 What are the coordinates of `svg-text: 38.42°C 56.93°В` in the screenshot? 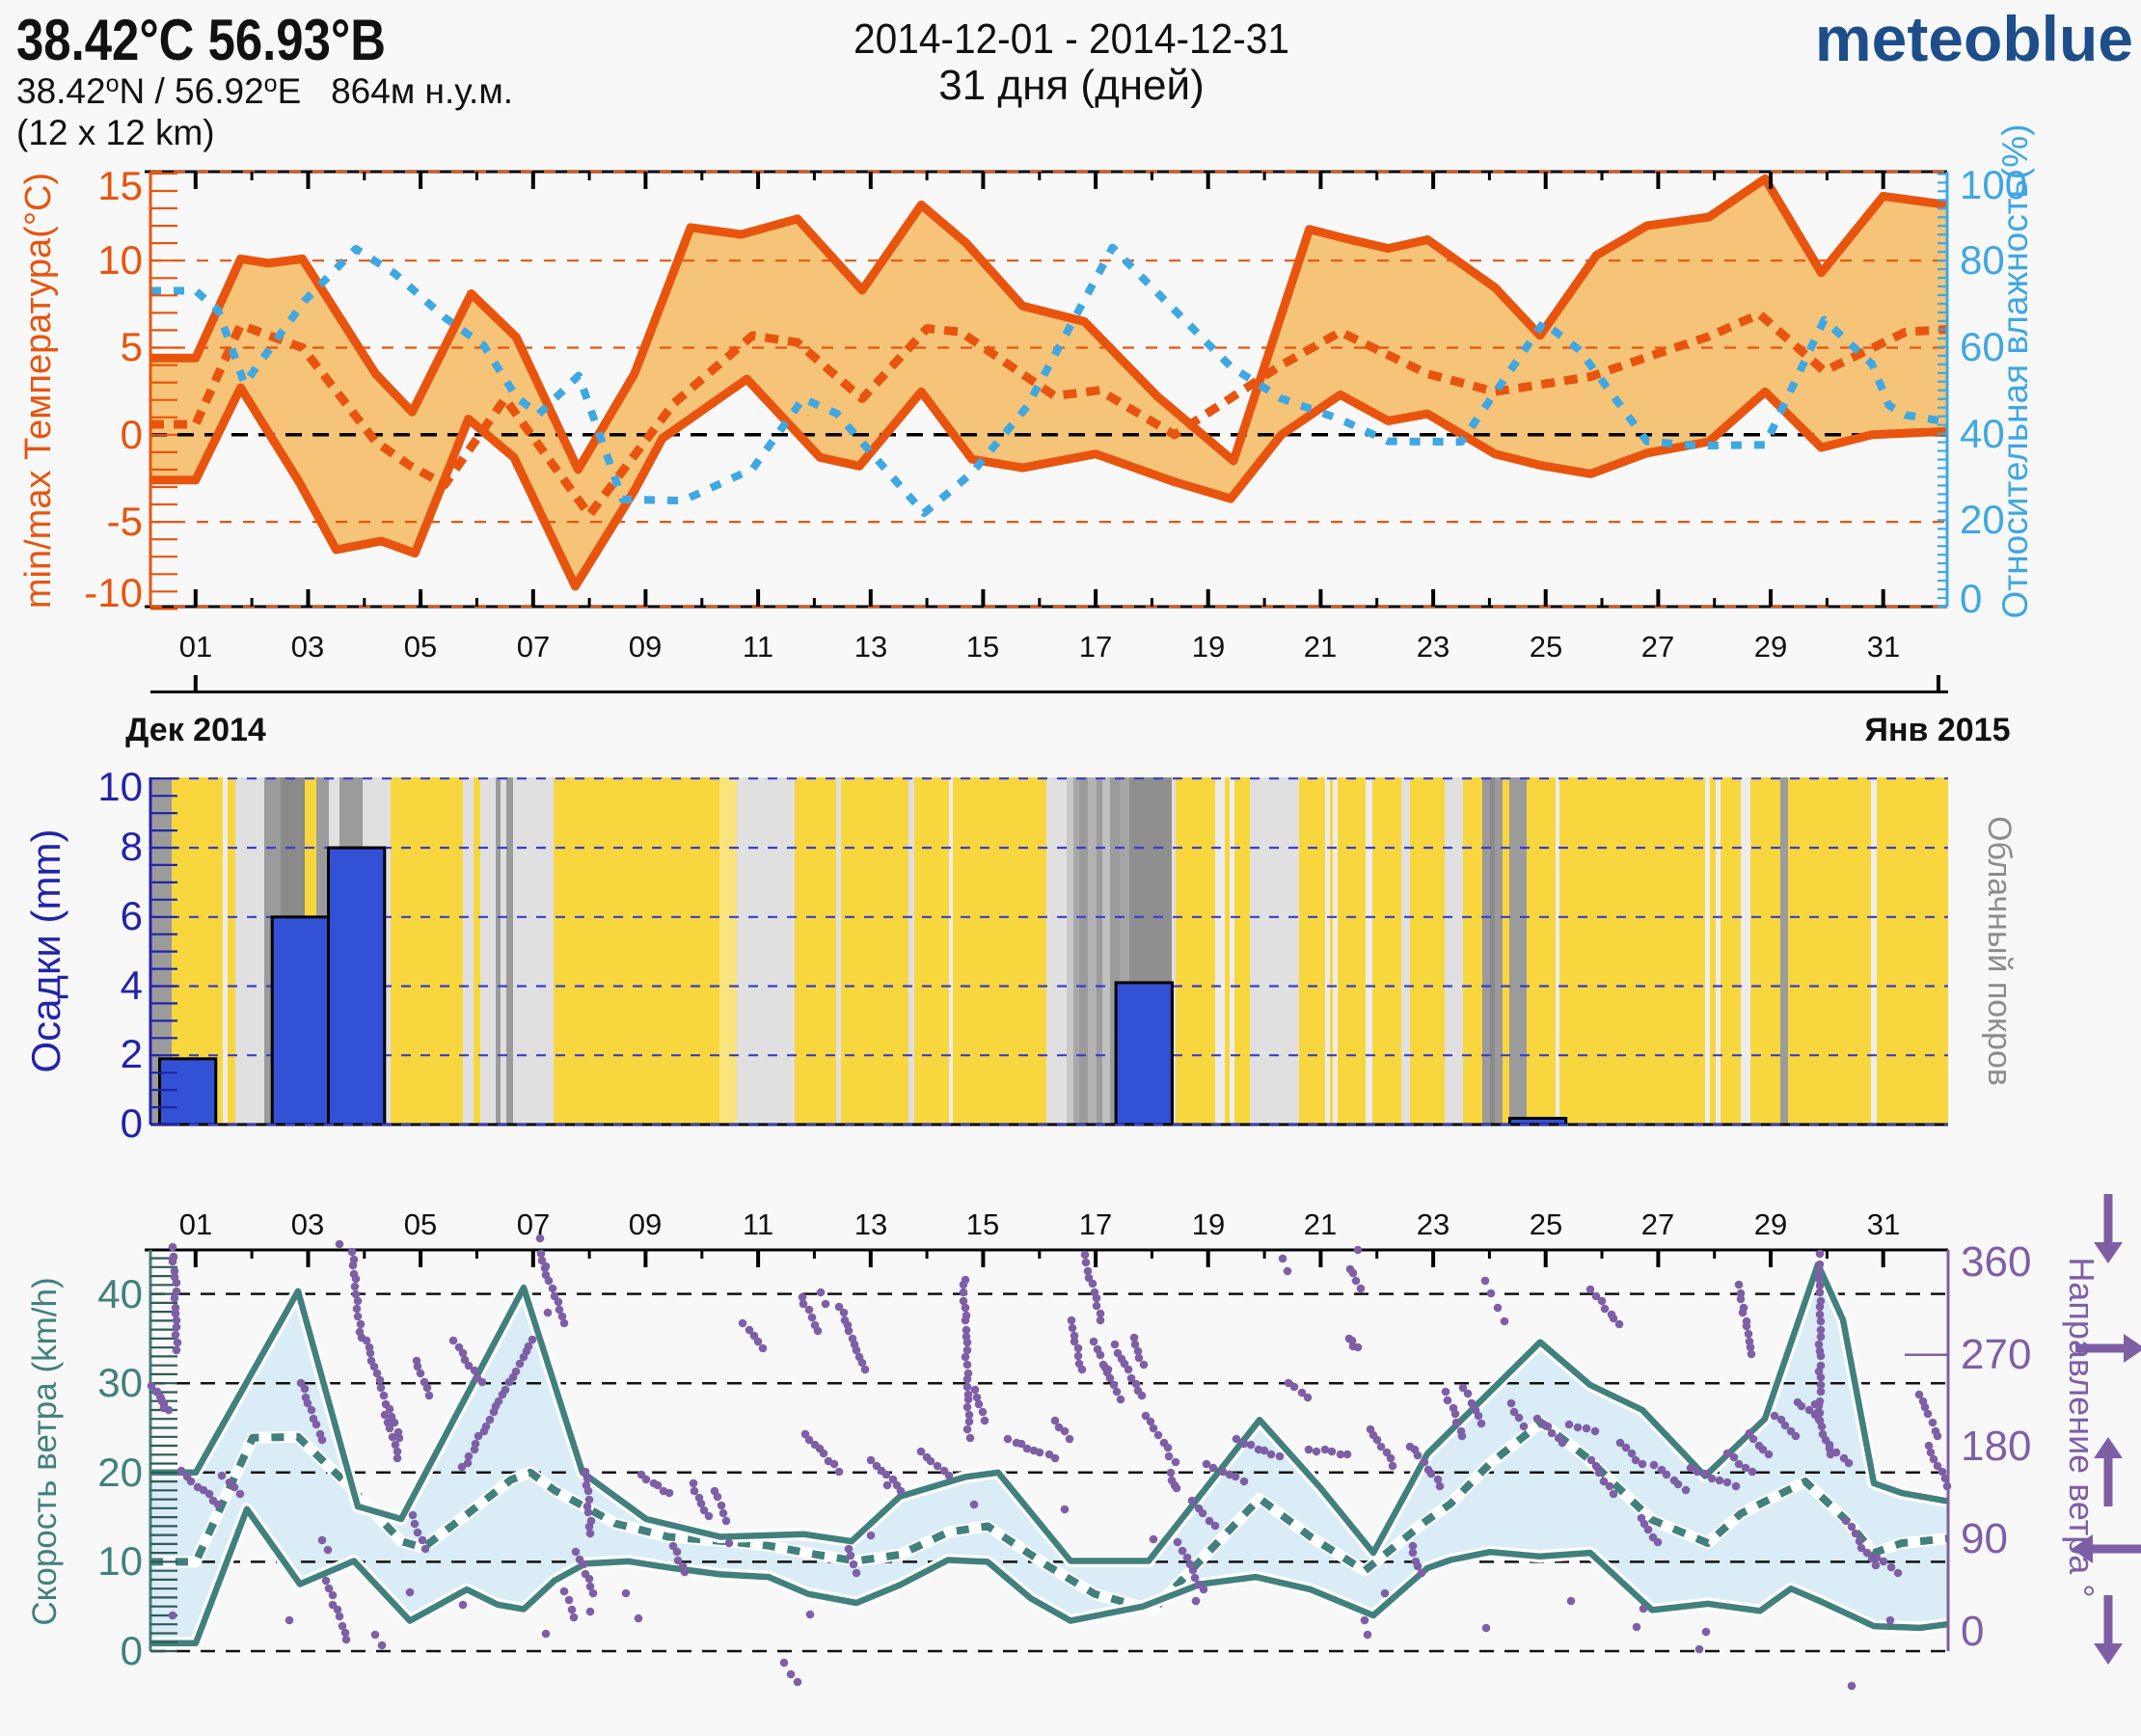 It's located at (201, 40).